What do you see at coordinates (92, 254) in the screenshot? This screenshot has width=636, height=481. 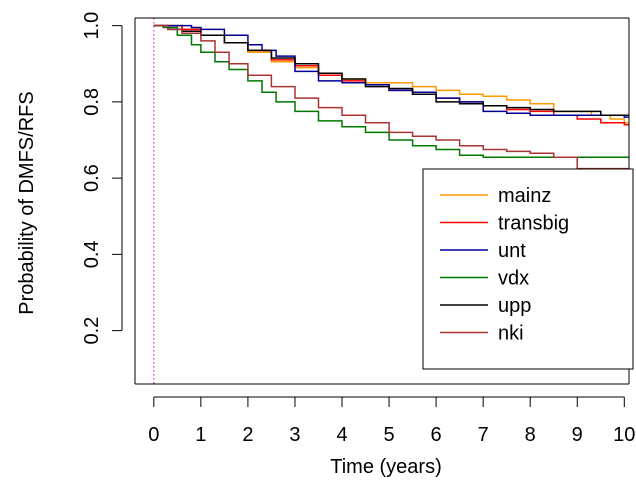 I see `y-tick-label: 0.4` at bounding box center [92, 254].